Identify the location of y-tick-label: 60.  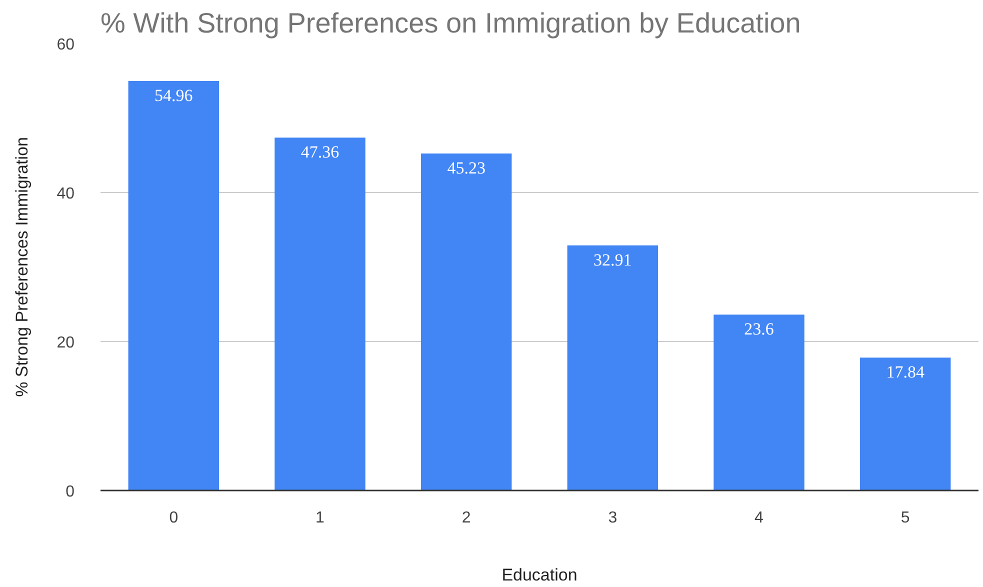
(65, 45).